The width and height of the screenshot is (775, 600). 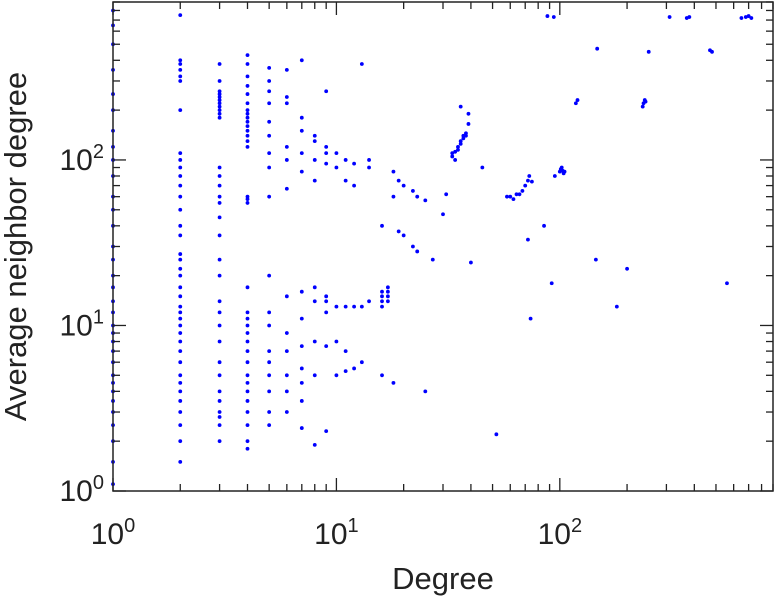 I want to click on y-tick-label: 10¹, so click(x=82, y=324).